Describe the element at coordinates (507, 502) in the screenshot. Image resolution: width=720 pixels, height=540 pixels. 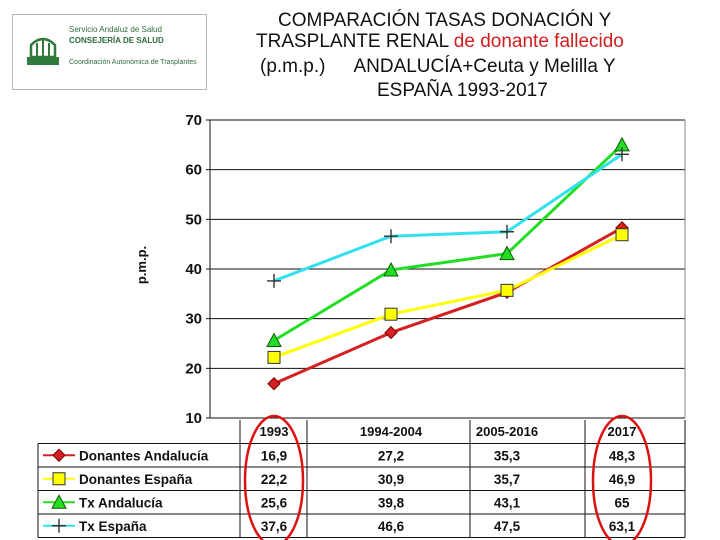
I see `table-cell-2-2: 43,1` at that location.